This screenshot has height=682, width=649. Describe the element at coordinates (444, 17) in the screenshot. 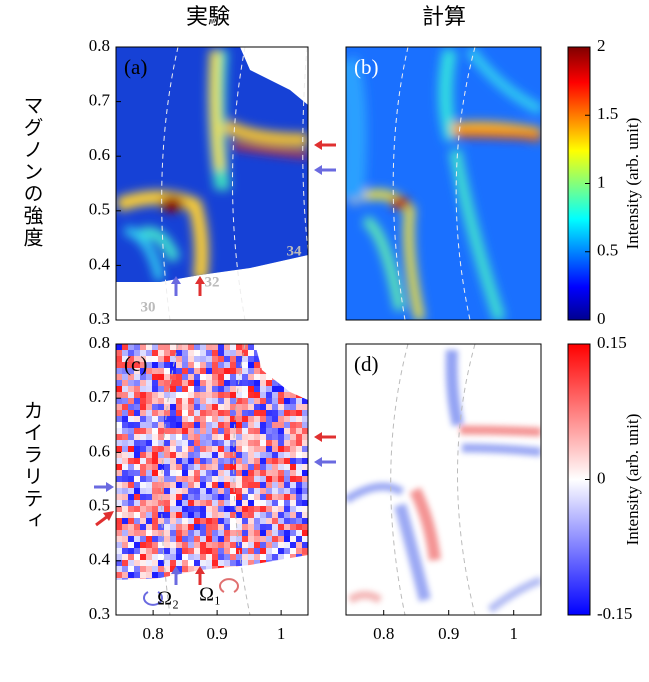

I see `column-title: 計算` at that location.